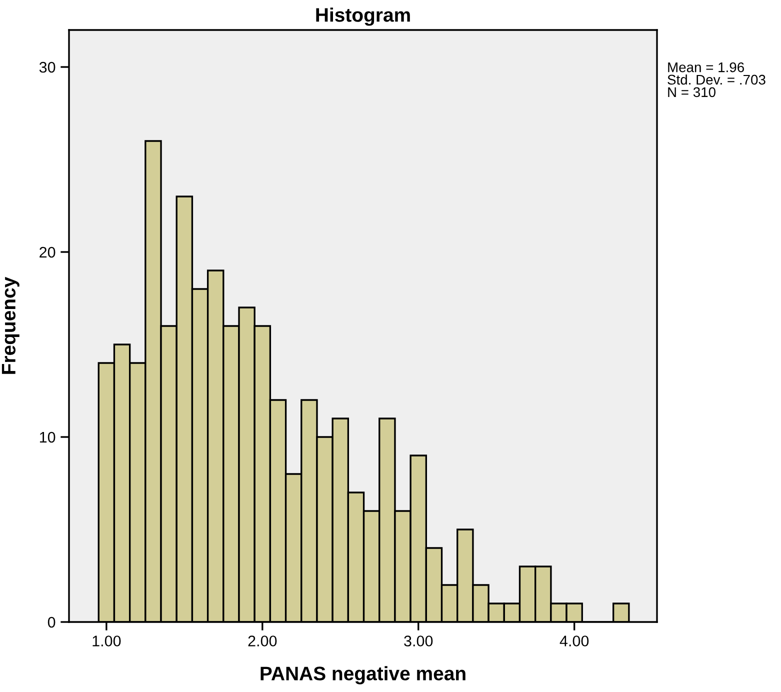 The image size is (781, 692). I want to click on chart-title: Histogram, so click(363, 17).